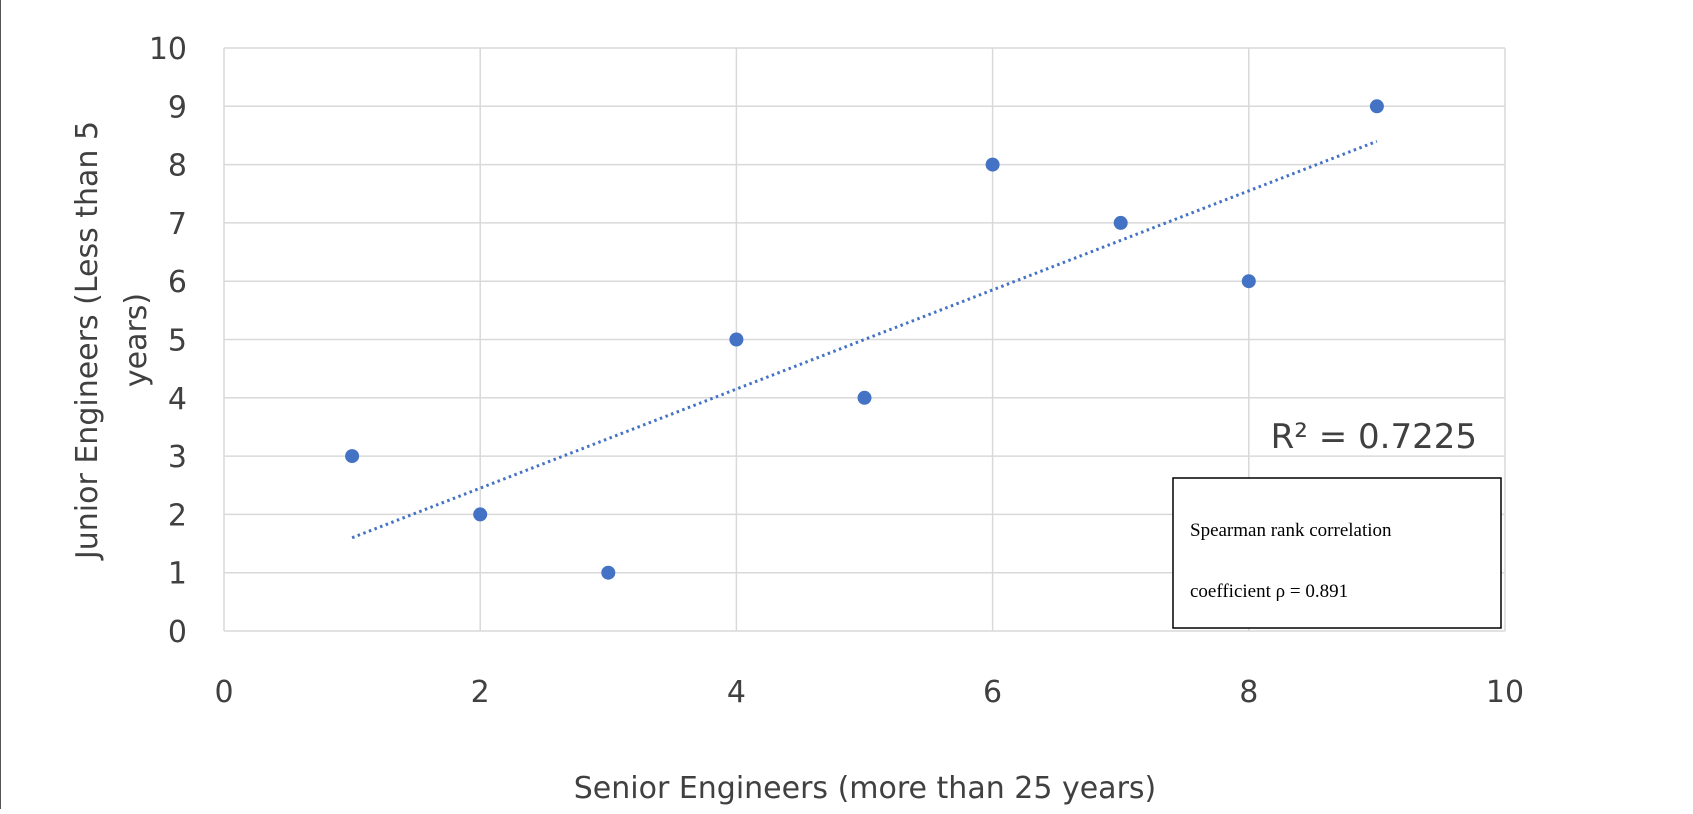 The image size is (1693, 814). Describe the element at coordinates (177, 282) in the screenshot. I see `y-tick-label: 6` at that location.